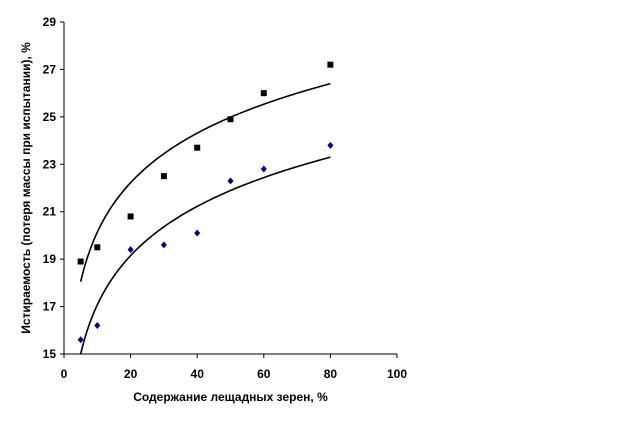  I want to click on y-tick-label: 23, so click(50, 164).